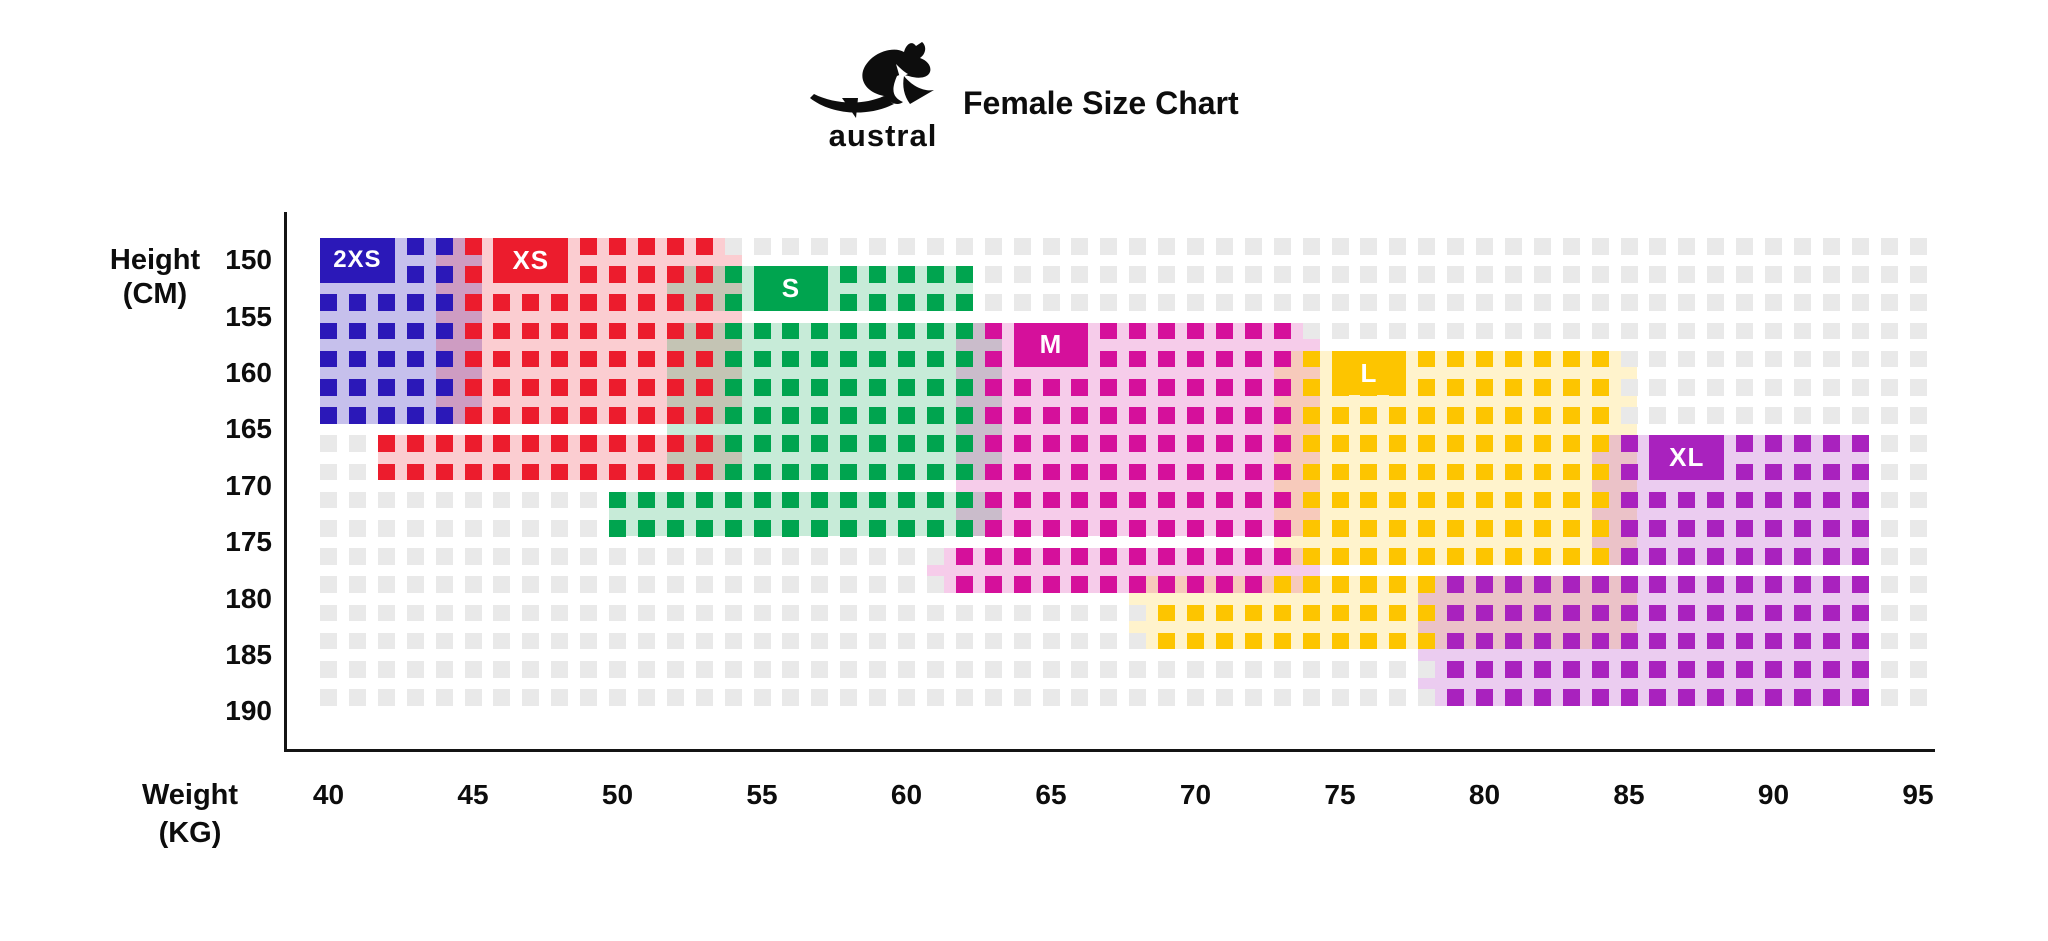  What do you see at coordinates (357, 260) in the screenshot?
I see `size-label-2xs: 2XS` at bounding box center [357, 260].